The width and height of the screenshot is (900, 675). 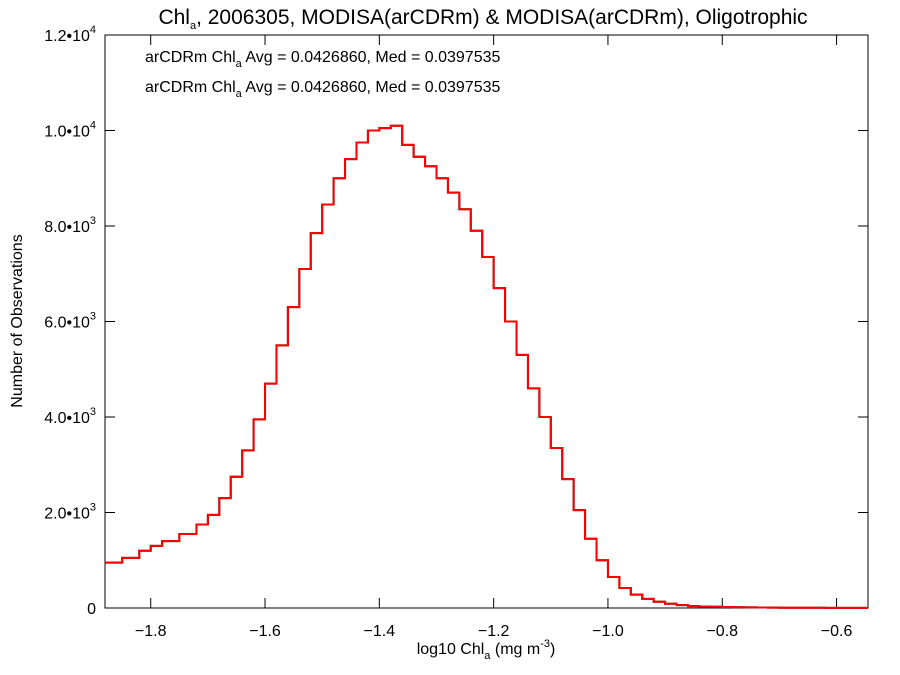 I want to click on y-tick-mantissa: 6.0•10, so click(x=67, y=323).